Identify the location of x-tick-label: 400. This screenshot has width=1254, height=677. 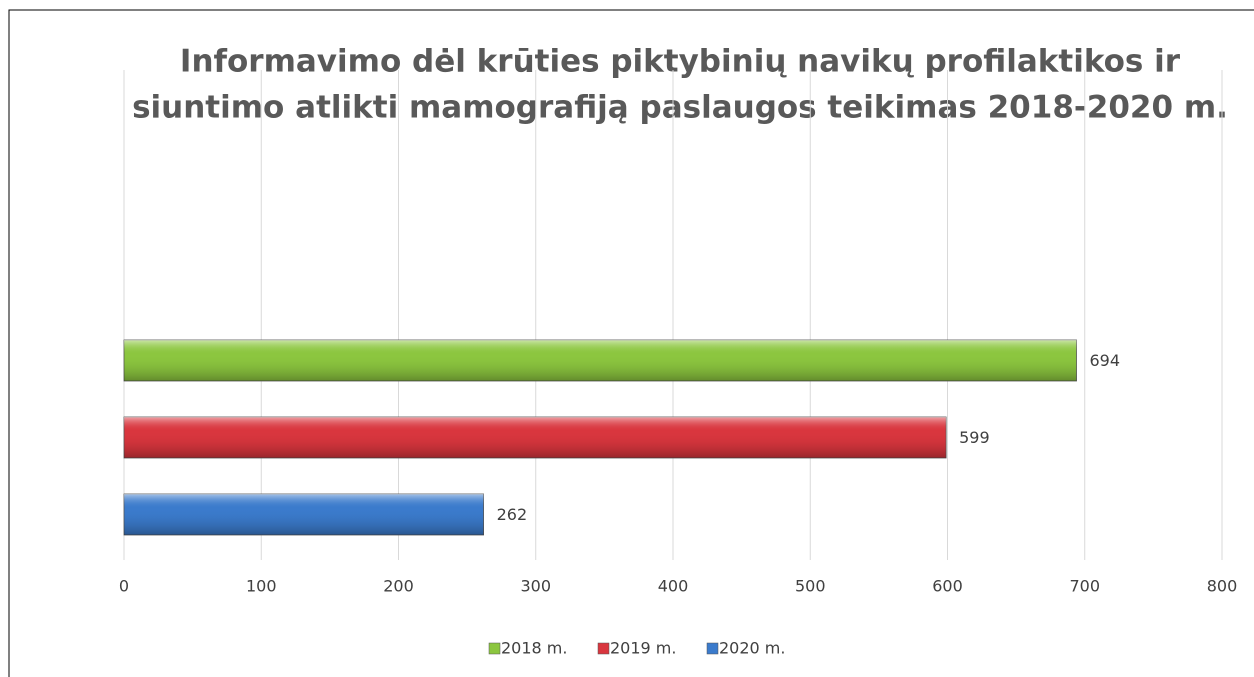
(673, 586).